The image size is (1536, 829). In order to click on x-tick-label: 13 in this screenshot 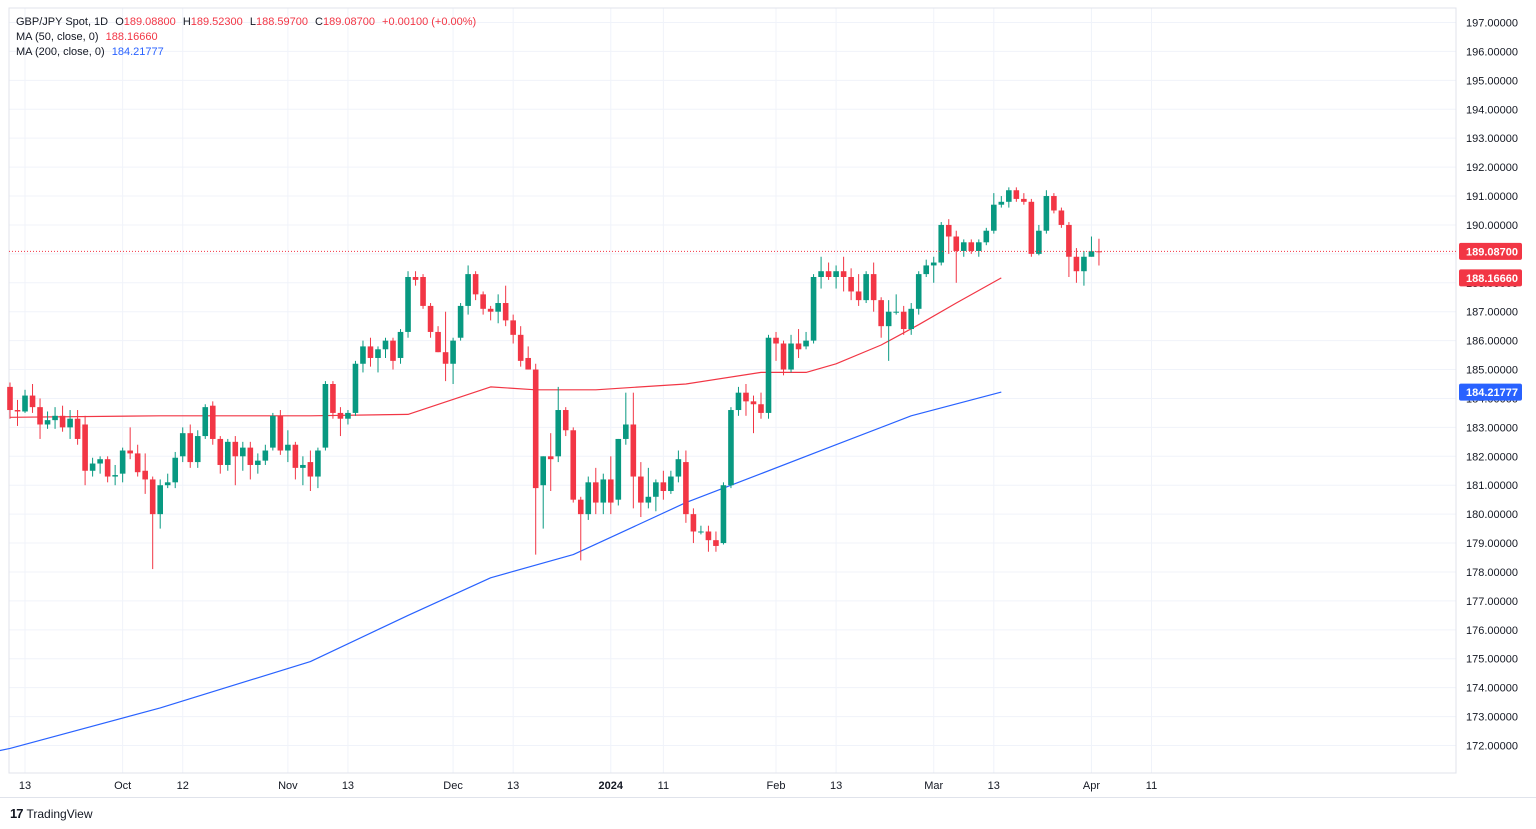, I will do `click(836, 786)`.